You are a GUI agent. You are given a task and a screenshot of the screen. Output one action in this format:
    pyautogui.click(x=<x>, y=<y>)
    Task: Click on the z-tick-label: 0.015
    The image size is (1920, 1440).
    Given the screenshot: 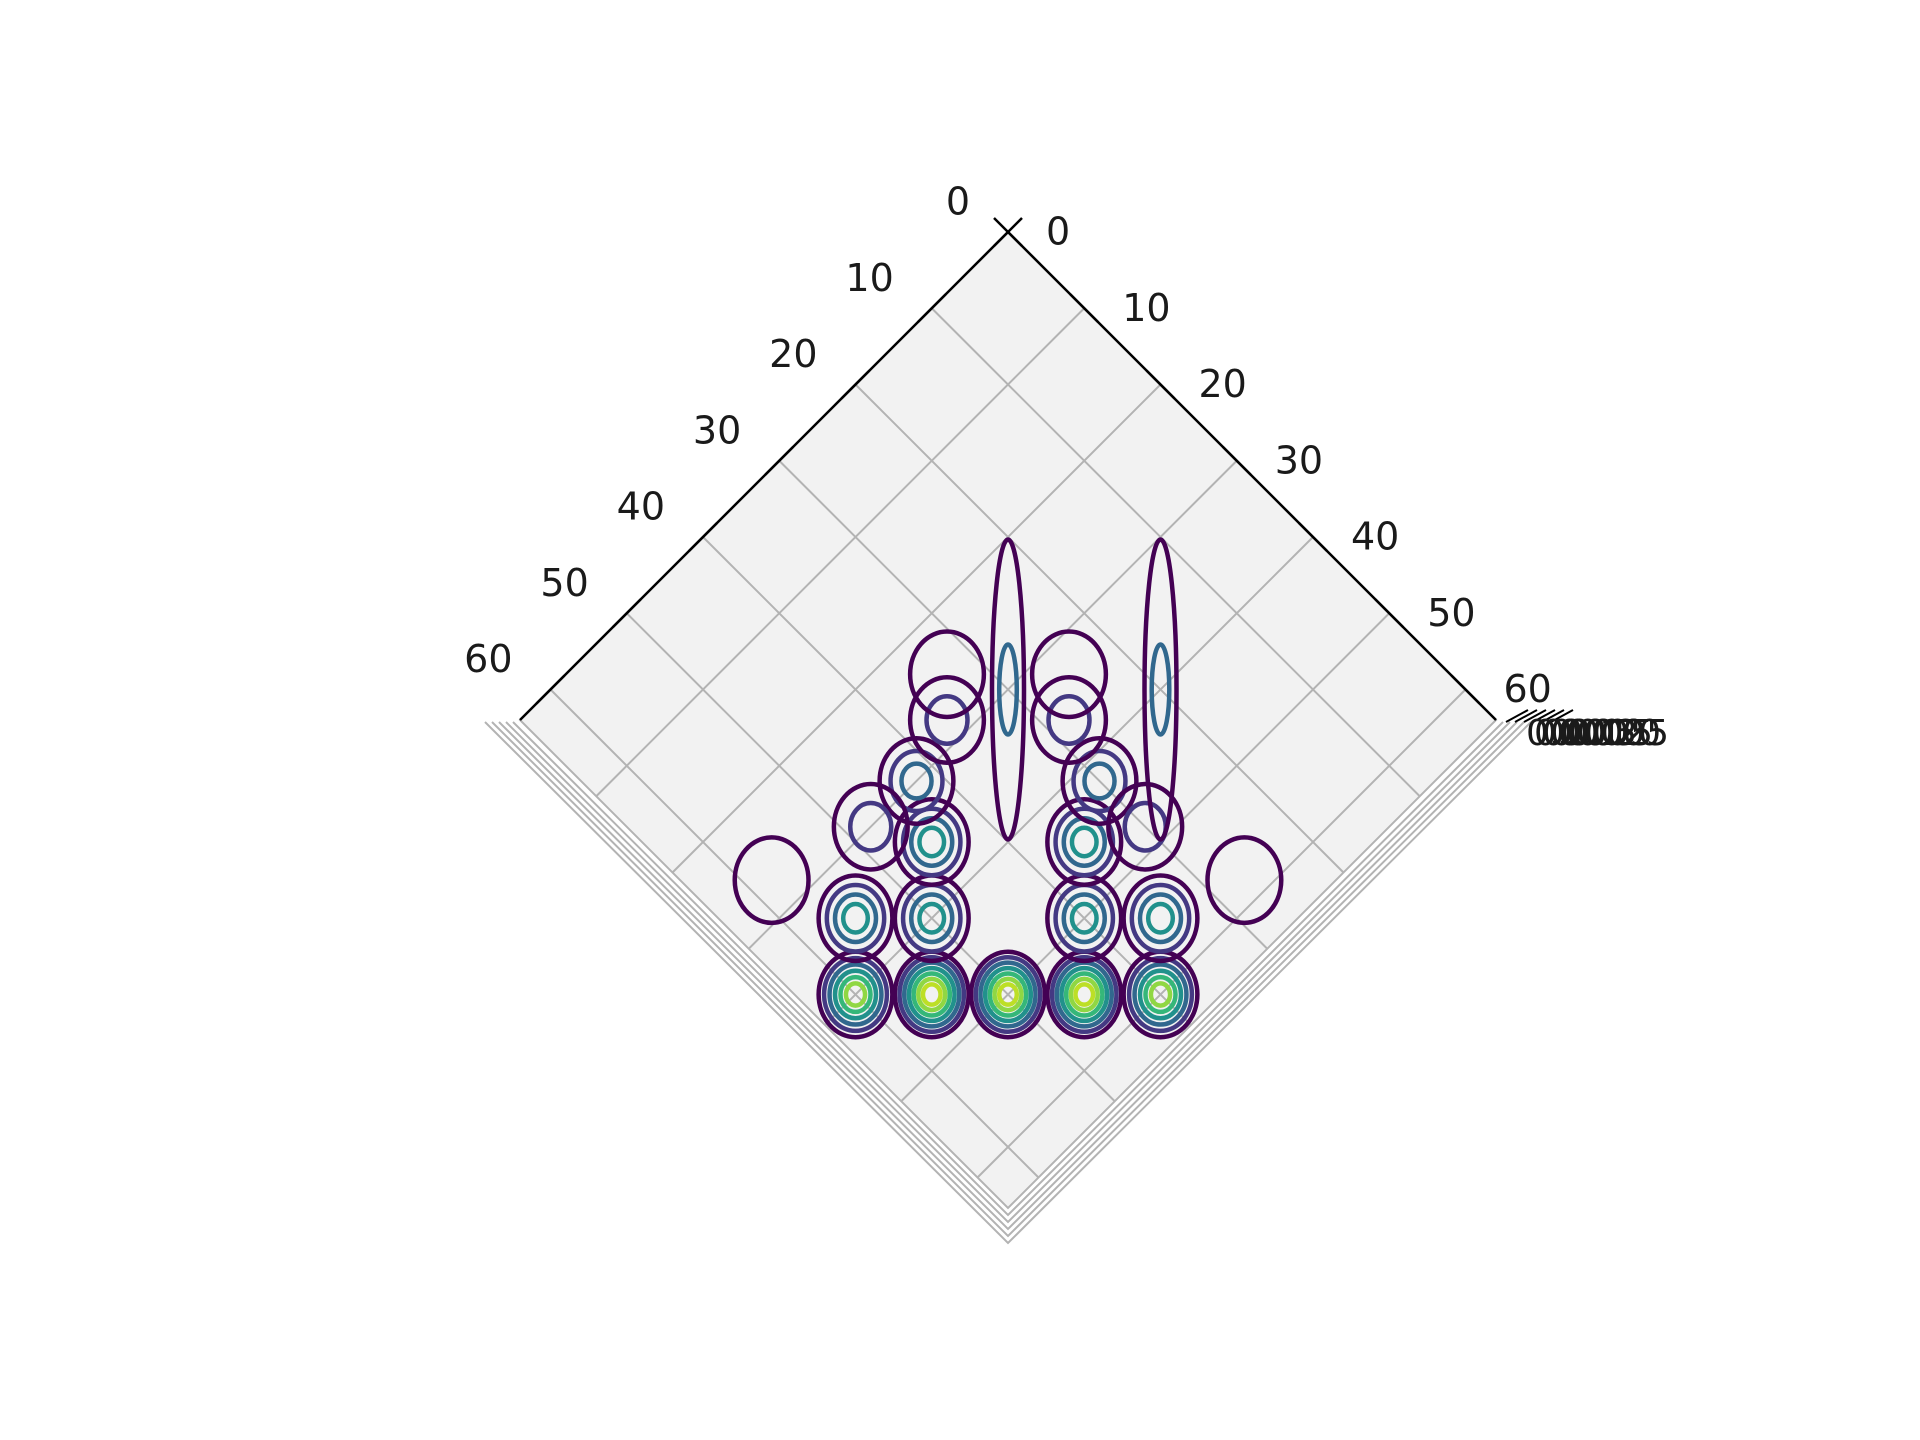 What is the action you would take?
    pyautogui.click(x=1601, y=733)
    